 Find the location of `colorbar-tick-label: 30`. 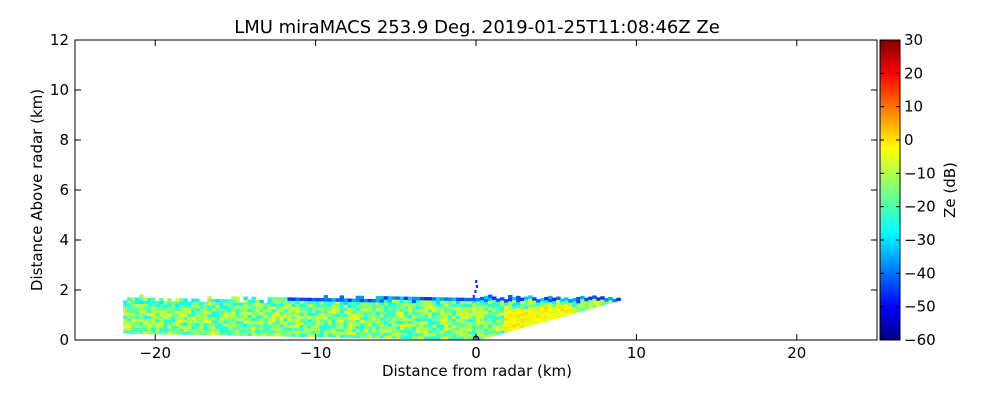

colorbar-tick-label: 30 is located at coordinates (913, 40).